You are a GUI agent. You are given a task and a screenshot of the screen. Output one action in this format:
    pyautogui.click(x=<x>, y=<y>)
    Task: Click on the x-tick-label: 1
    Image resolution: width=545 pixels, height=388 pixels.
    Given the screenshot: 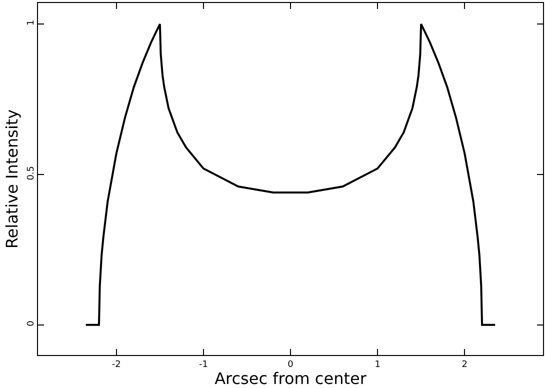 What is the action you would take?
    pyautogui.click(x=377, y=365)
    